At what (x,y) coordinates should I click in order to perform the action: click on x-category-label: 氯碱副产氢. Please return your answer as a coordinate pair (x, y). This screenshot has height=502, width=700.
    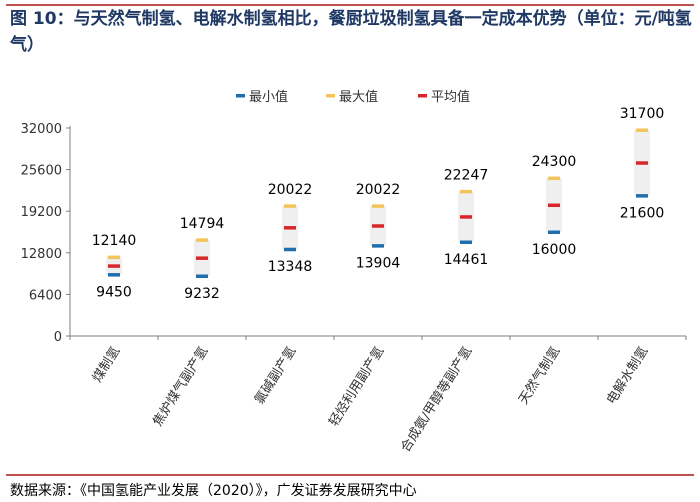
    Looking at the image, I should click on (275, 375).